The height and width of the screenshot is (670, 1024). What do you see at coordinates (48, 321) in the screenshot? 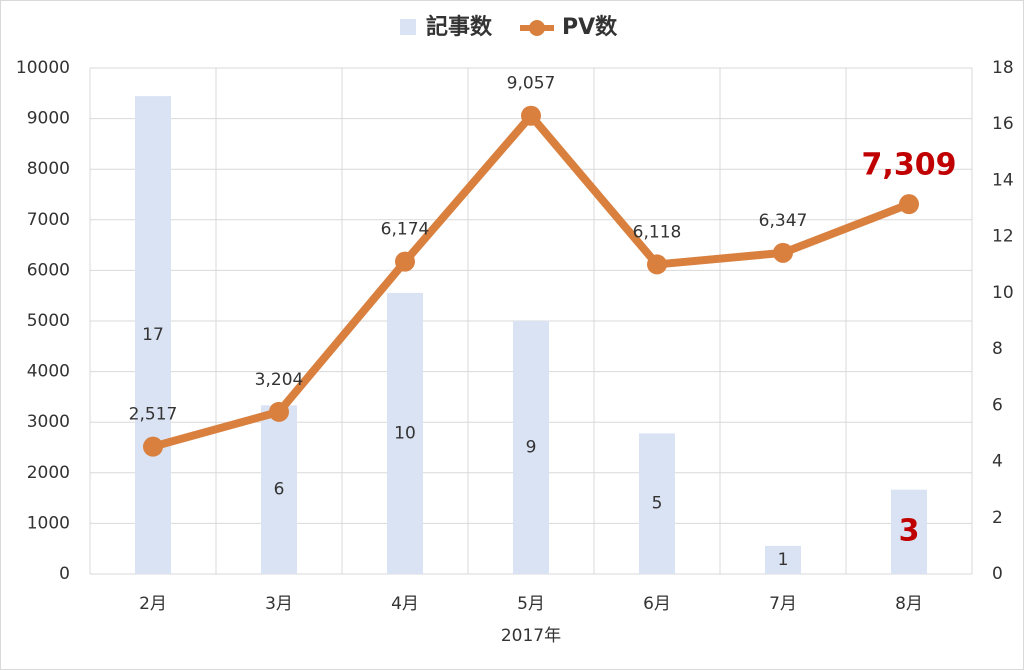
I see `y-tick-label: 5000` at bounding box center [48, 321].